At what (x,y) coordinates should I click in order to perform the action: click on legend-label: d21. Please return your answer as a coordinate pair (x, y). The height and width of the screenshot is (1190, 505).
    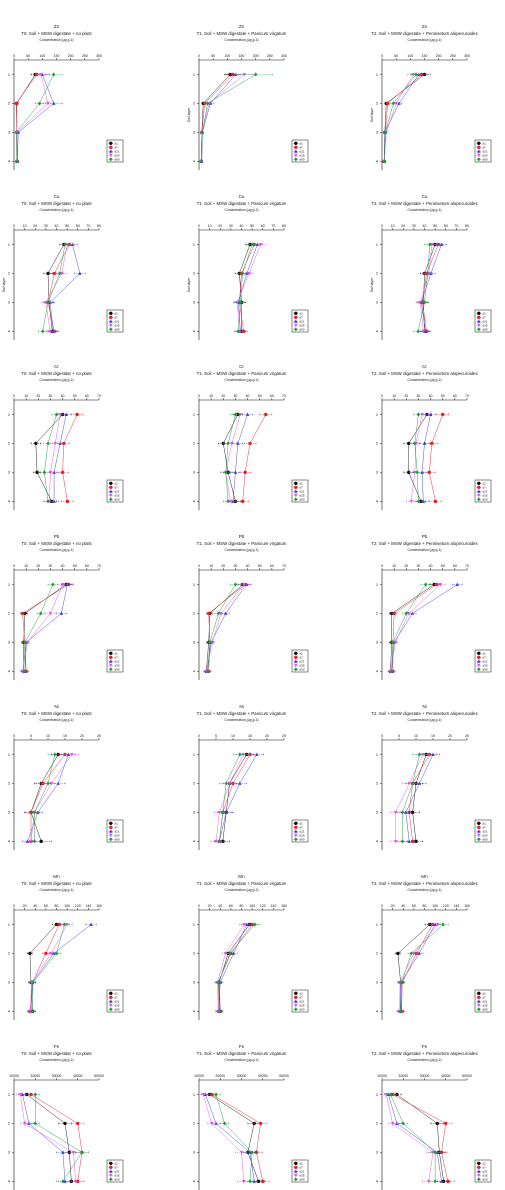
    Looking at the image, I should click on (302, 1171).